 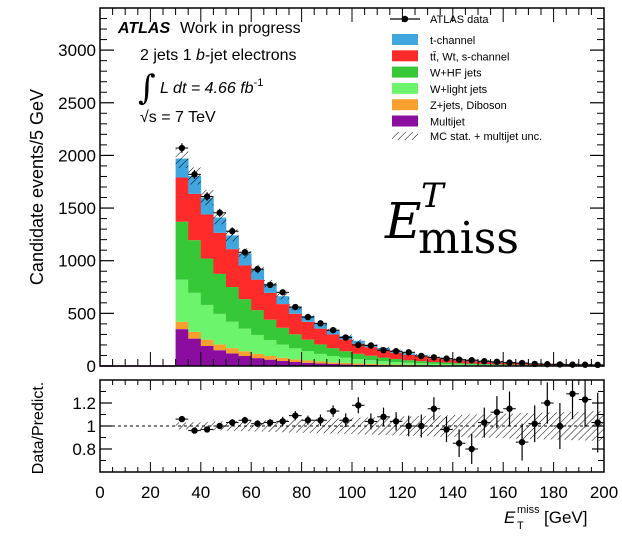 I want to click on observable-base: E, so click(x=403, y=221).